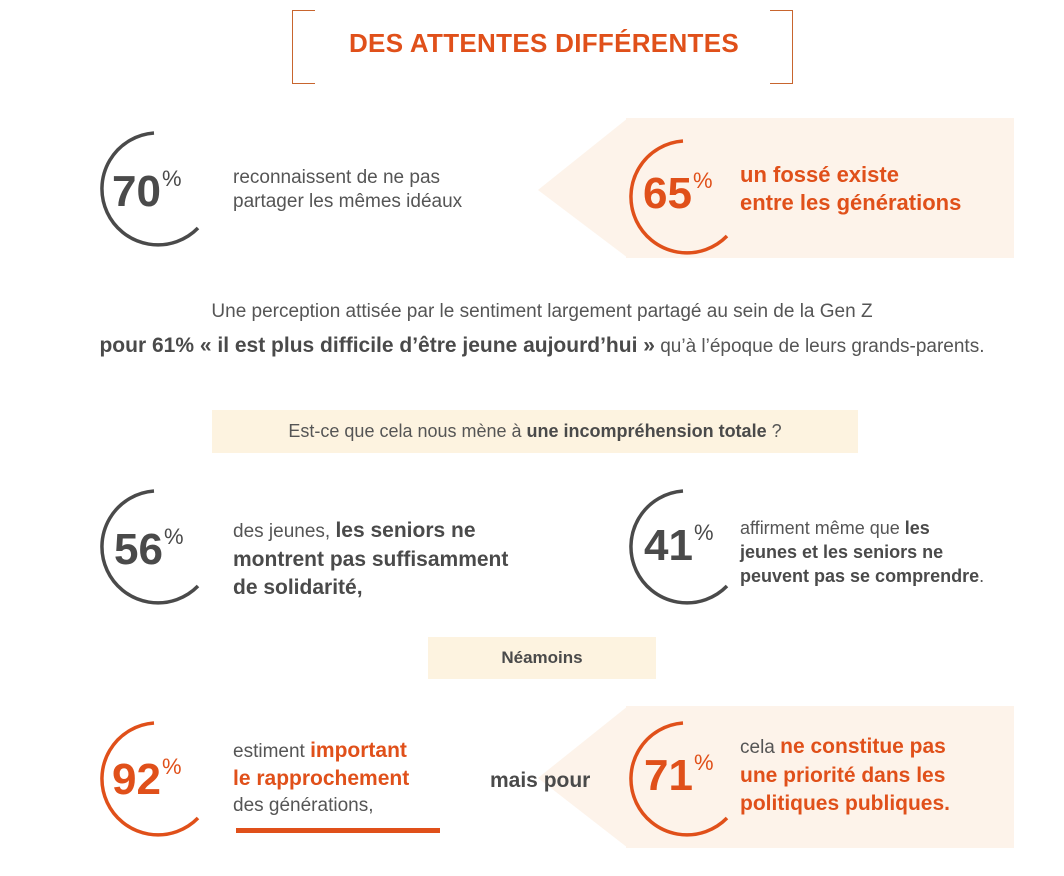  What do you see at coordinates (845, 803) in the screenshot?
I see `stat-71-text-bold3: politiques publiques.` at bounding box center [845, 803].